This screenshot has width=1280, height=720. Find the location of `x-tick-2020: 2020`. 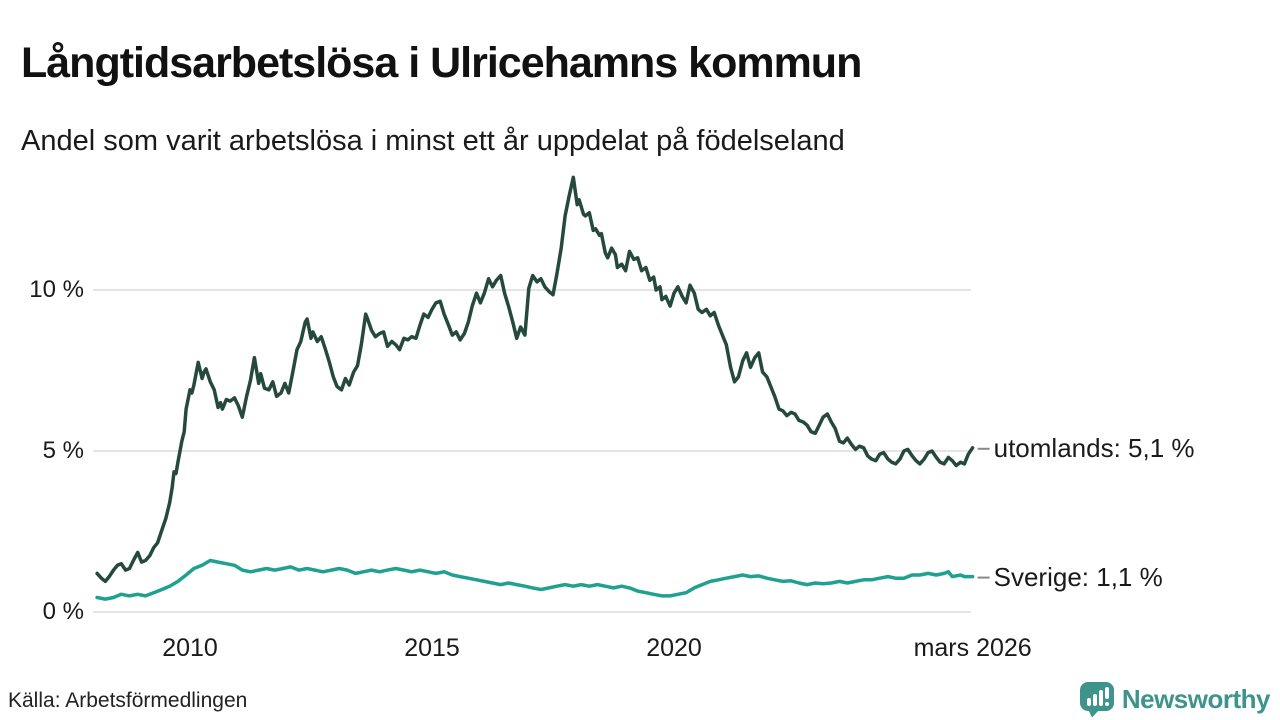

x-tick-2020: 2020 is located at coordinates (674, 648).